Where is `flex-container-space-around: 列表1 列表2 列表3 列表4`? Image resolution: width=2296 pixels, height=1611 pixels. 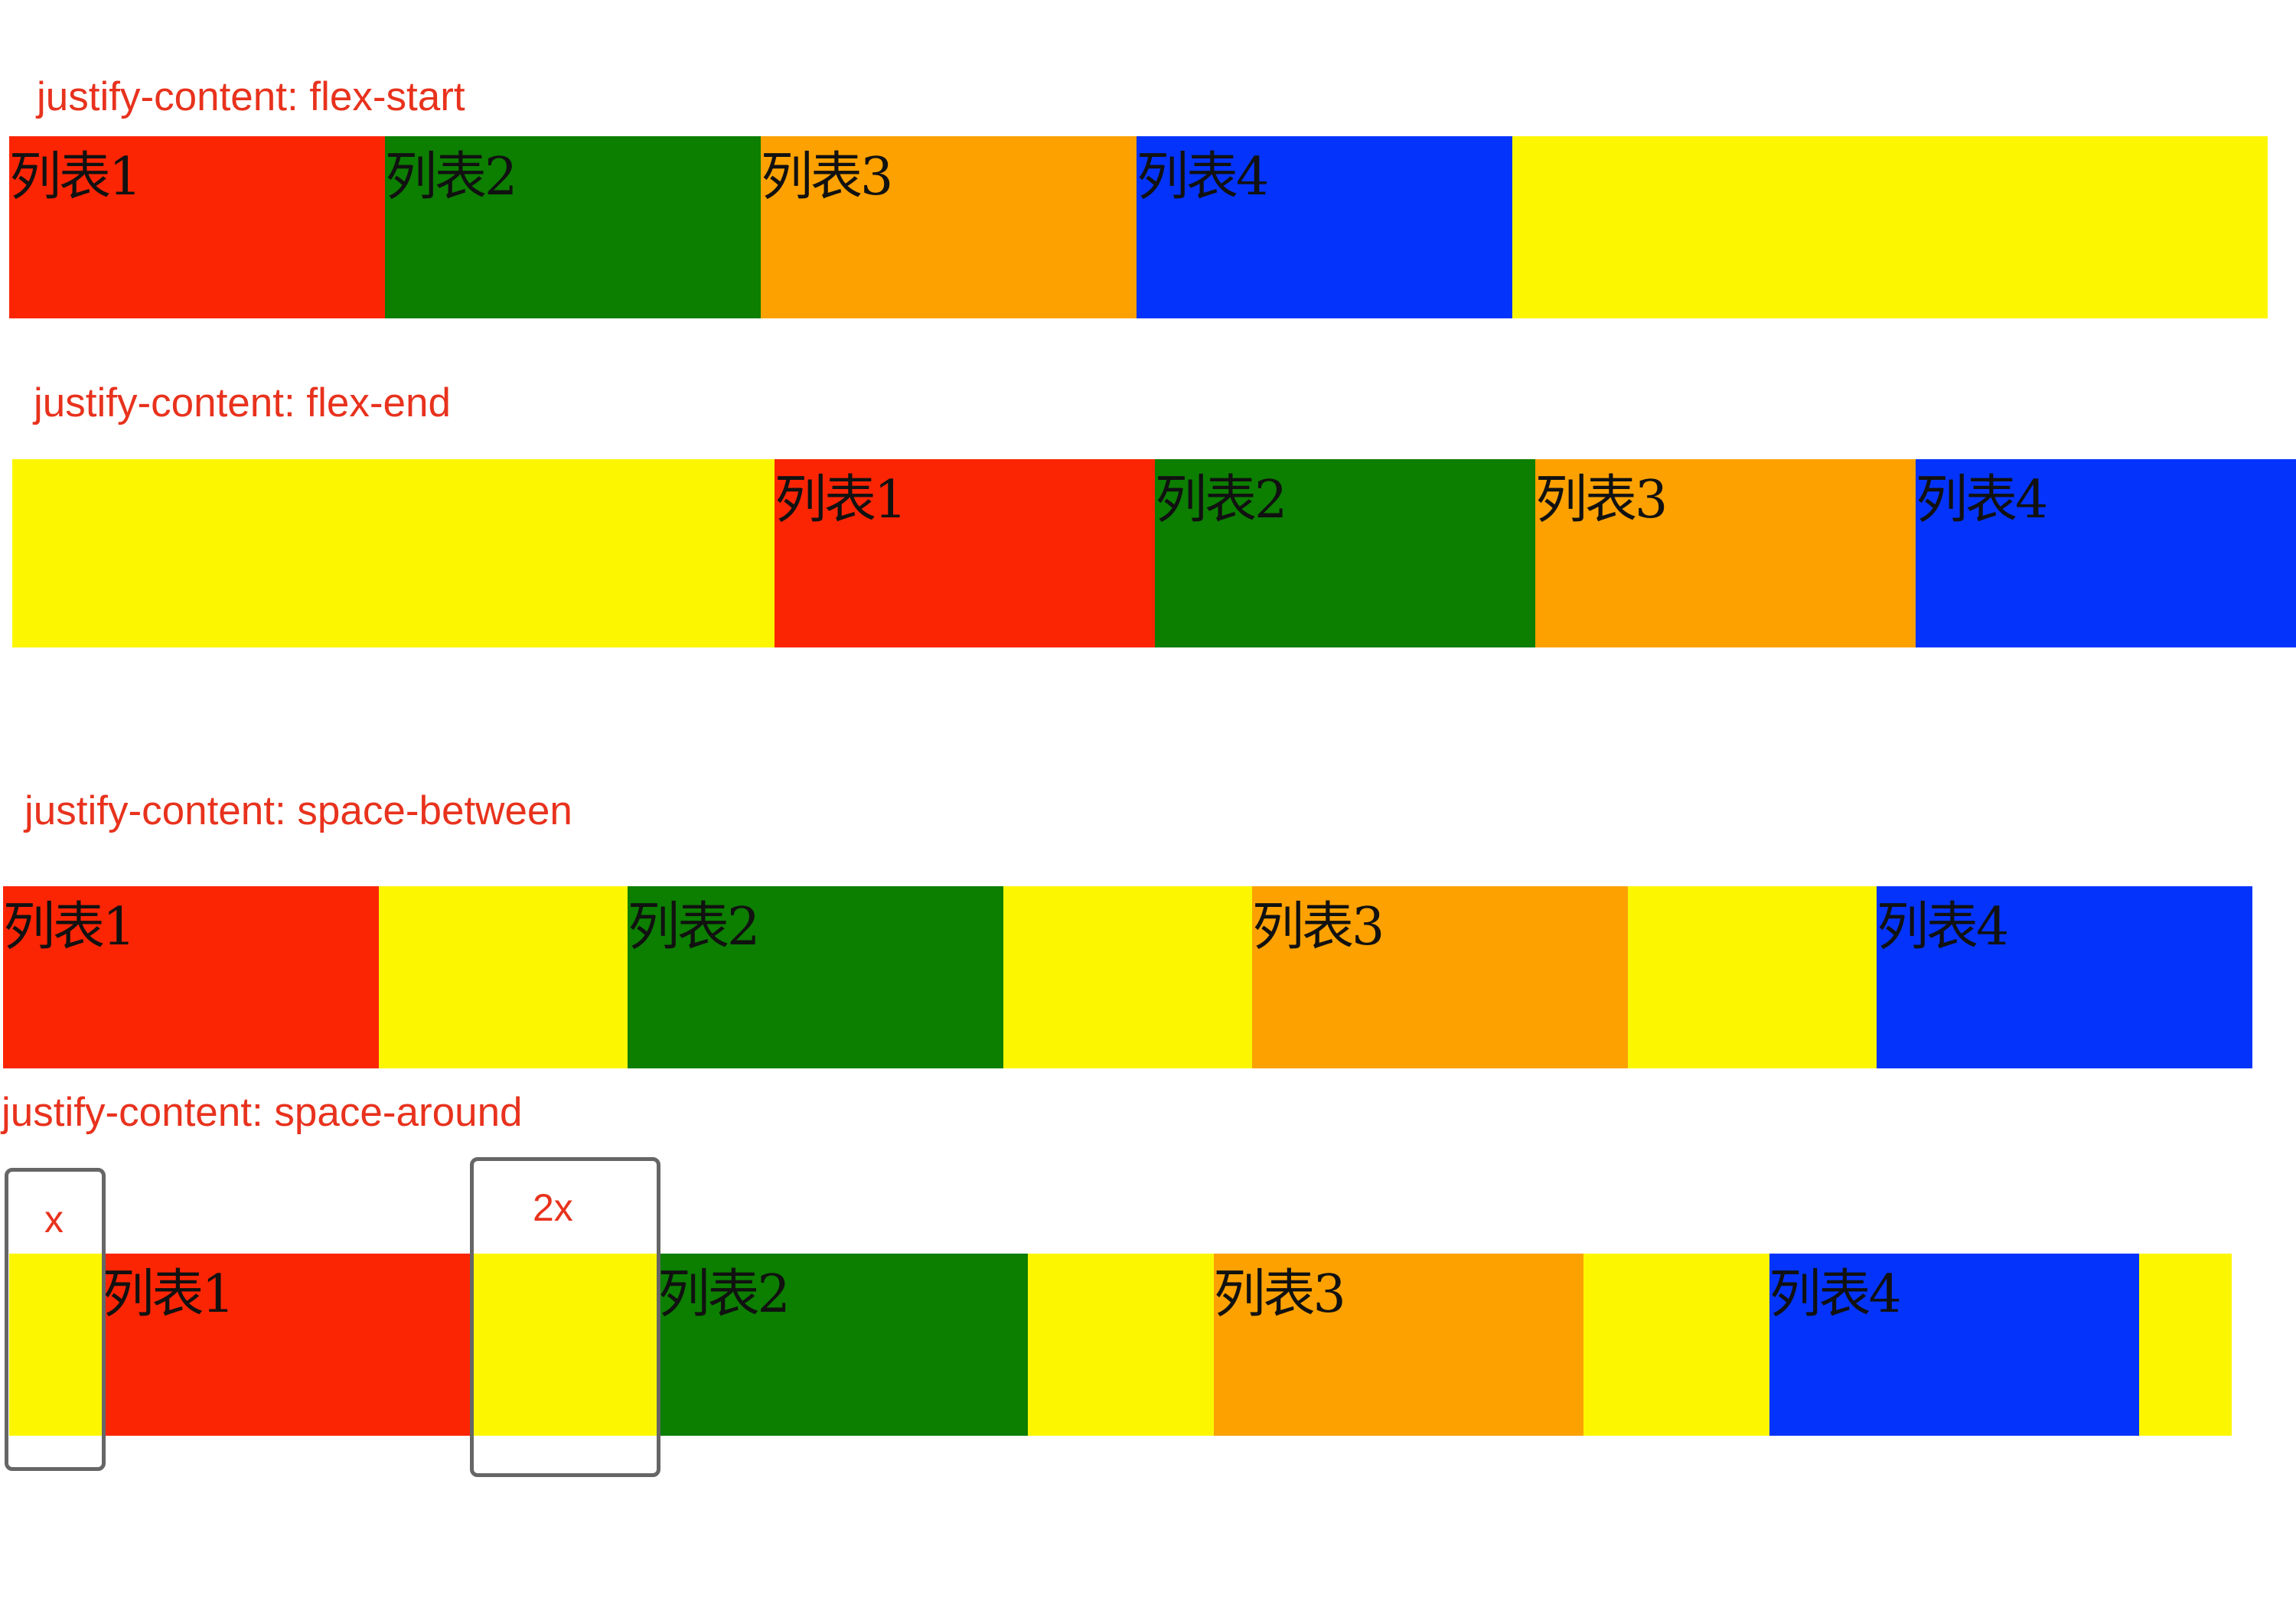 flex-container-space-around: 列表1 列表2 列表3 列表4 is located at coordinates (1120, 1345).